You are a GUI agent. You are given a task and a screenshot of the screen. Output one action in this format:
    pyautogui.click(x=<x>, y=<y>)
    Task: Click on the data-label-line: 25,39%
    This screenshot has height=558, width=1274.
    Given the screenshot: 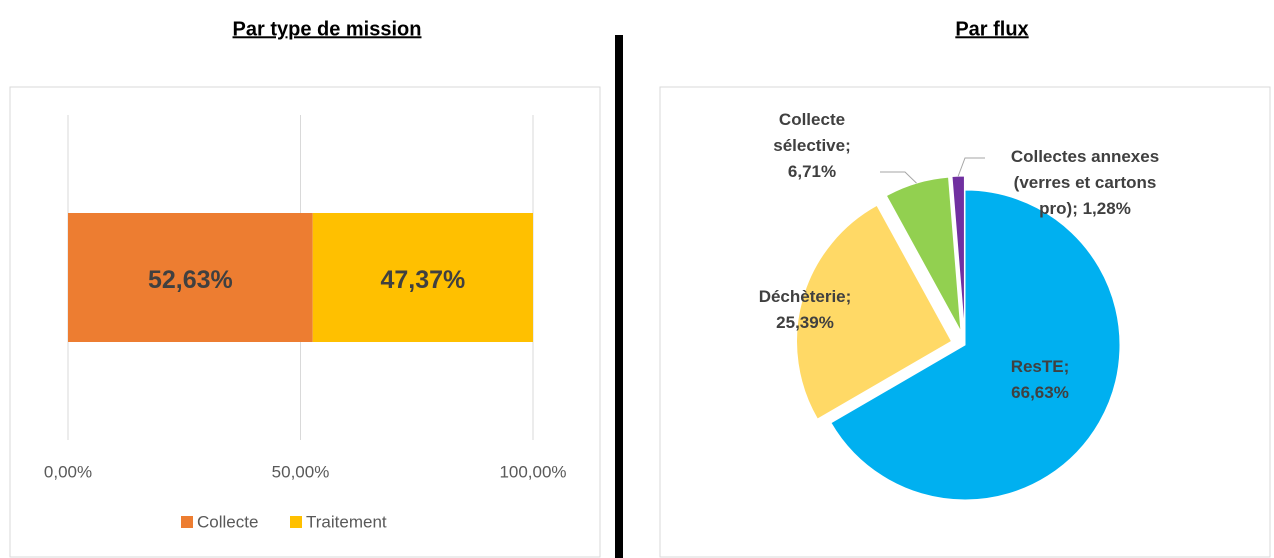 What is the action you would take?
    pyautogui.click(x=805, y=322)
    